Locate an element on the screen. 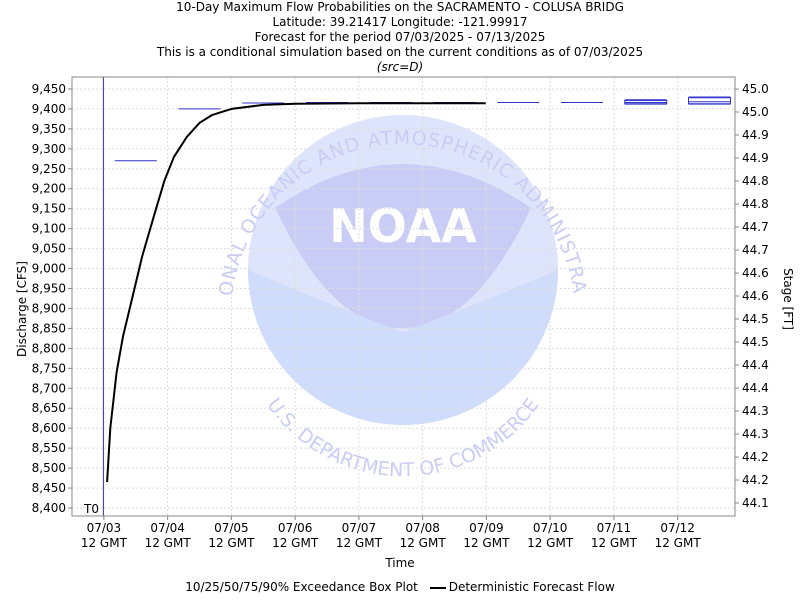 This screenshot has width=800, height=600. y-tick-label: 9,250 is located at coordinates (49, 169).